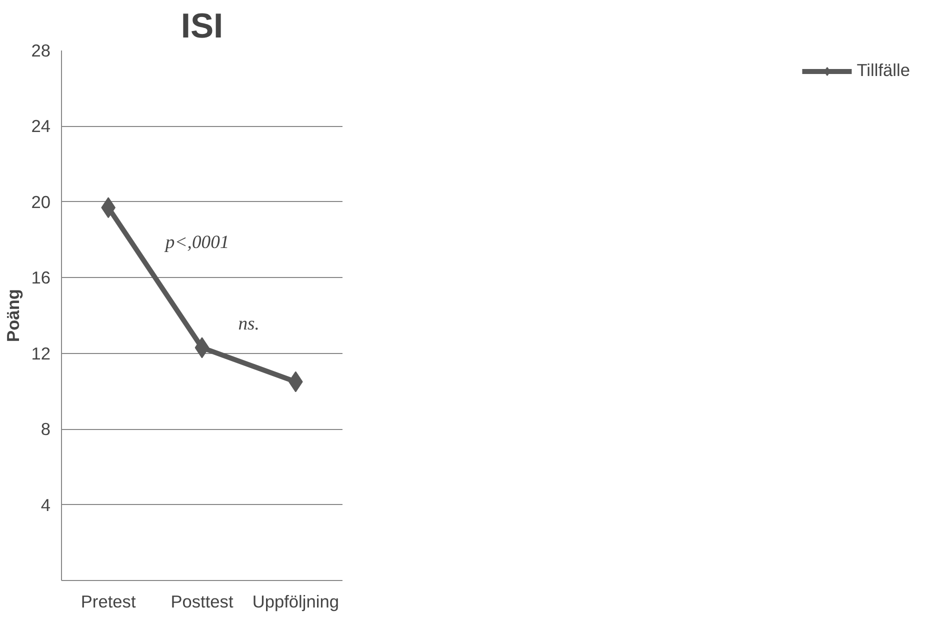 This screenshot has height=630, width=929. I want to click on x-tick-label: Posttest, so click(202, 602).